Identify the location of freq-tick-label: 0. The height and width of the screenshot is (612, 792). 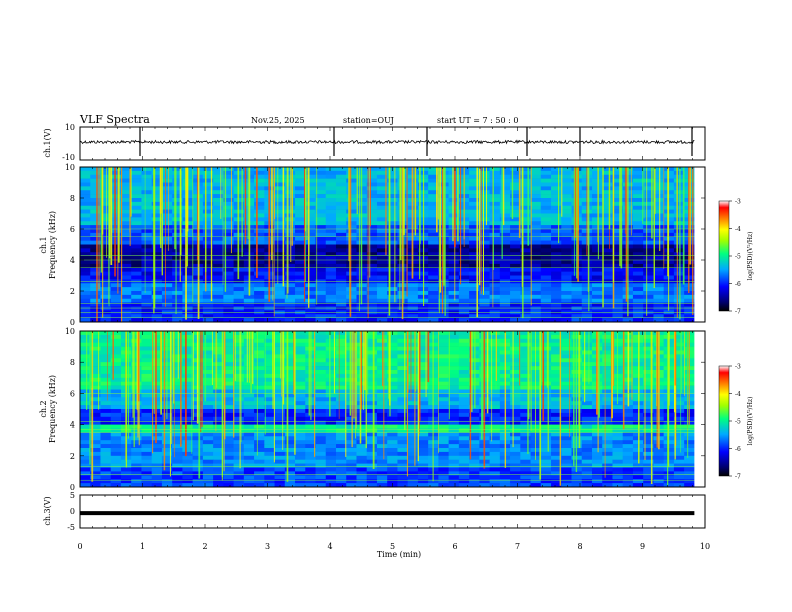
(72, 322).